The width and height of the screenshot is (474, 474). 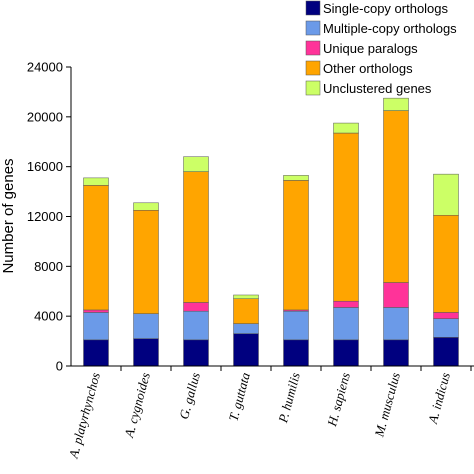 What do you see at coordinates (48, 266) in the screenshot?
I see `y-tick-label: 8000` at bounding box center [48, 266].